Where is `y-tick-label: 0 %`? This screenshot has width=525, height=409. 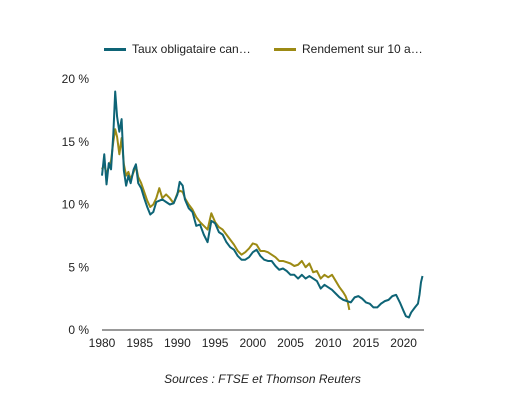 y-tick-label: 0 % is located at coordinates (78, 330).